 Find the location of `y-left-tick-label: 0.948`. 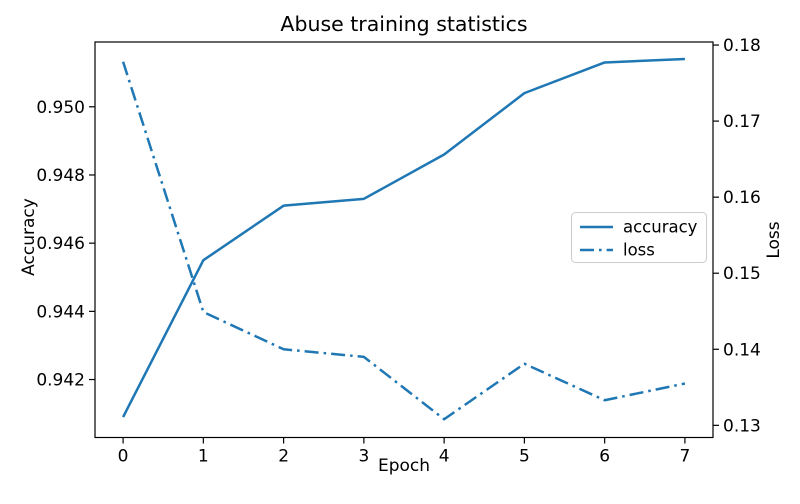

y-left-tick-label: 0.948 is located at coordinates (60, 176).